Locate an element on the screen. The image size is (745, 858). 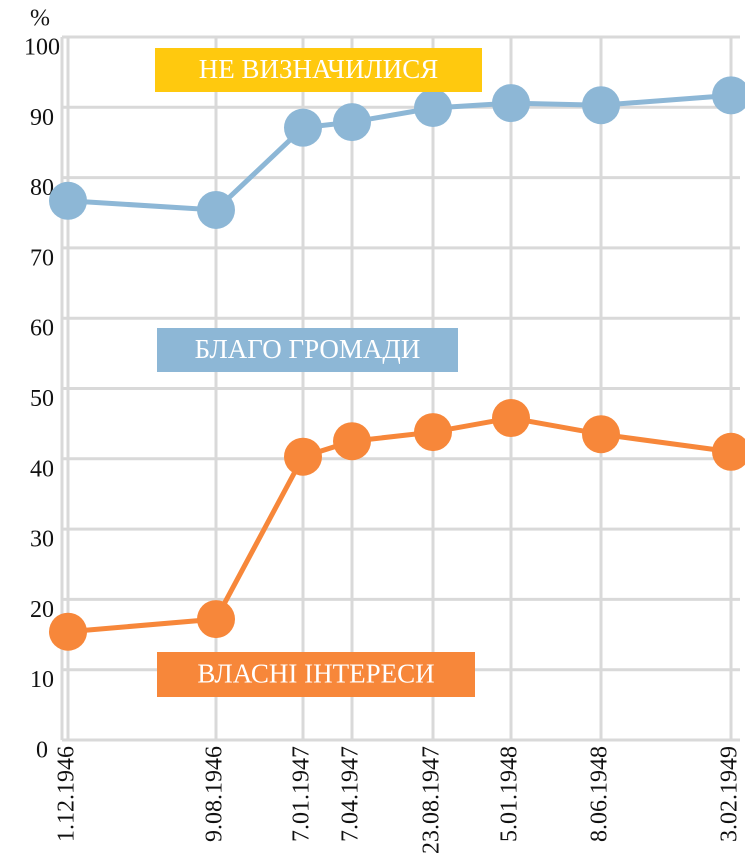
y-tick-label: 100 is located at coordinates (42, 48).